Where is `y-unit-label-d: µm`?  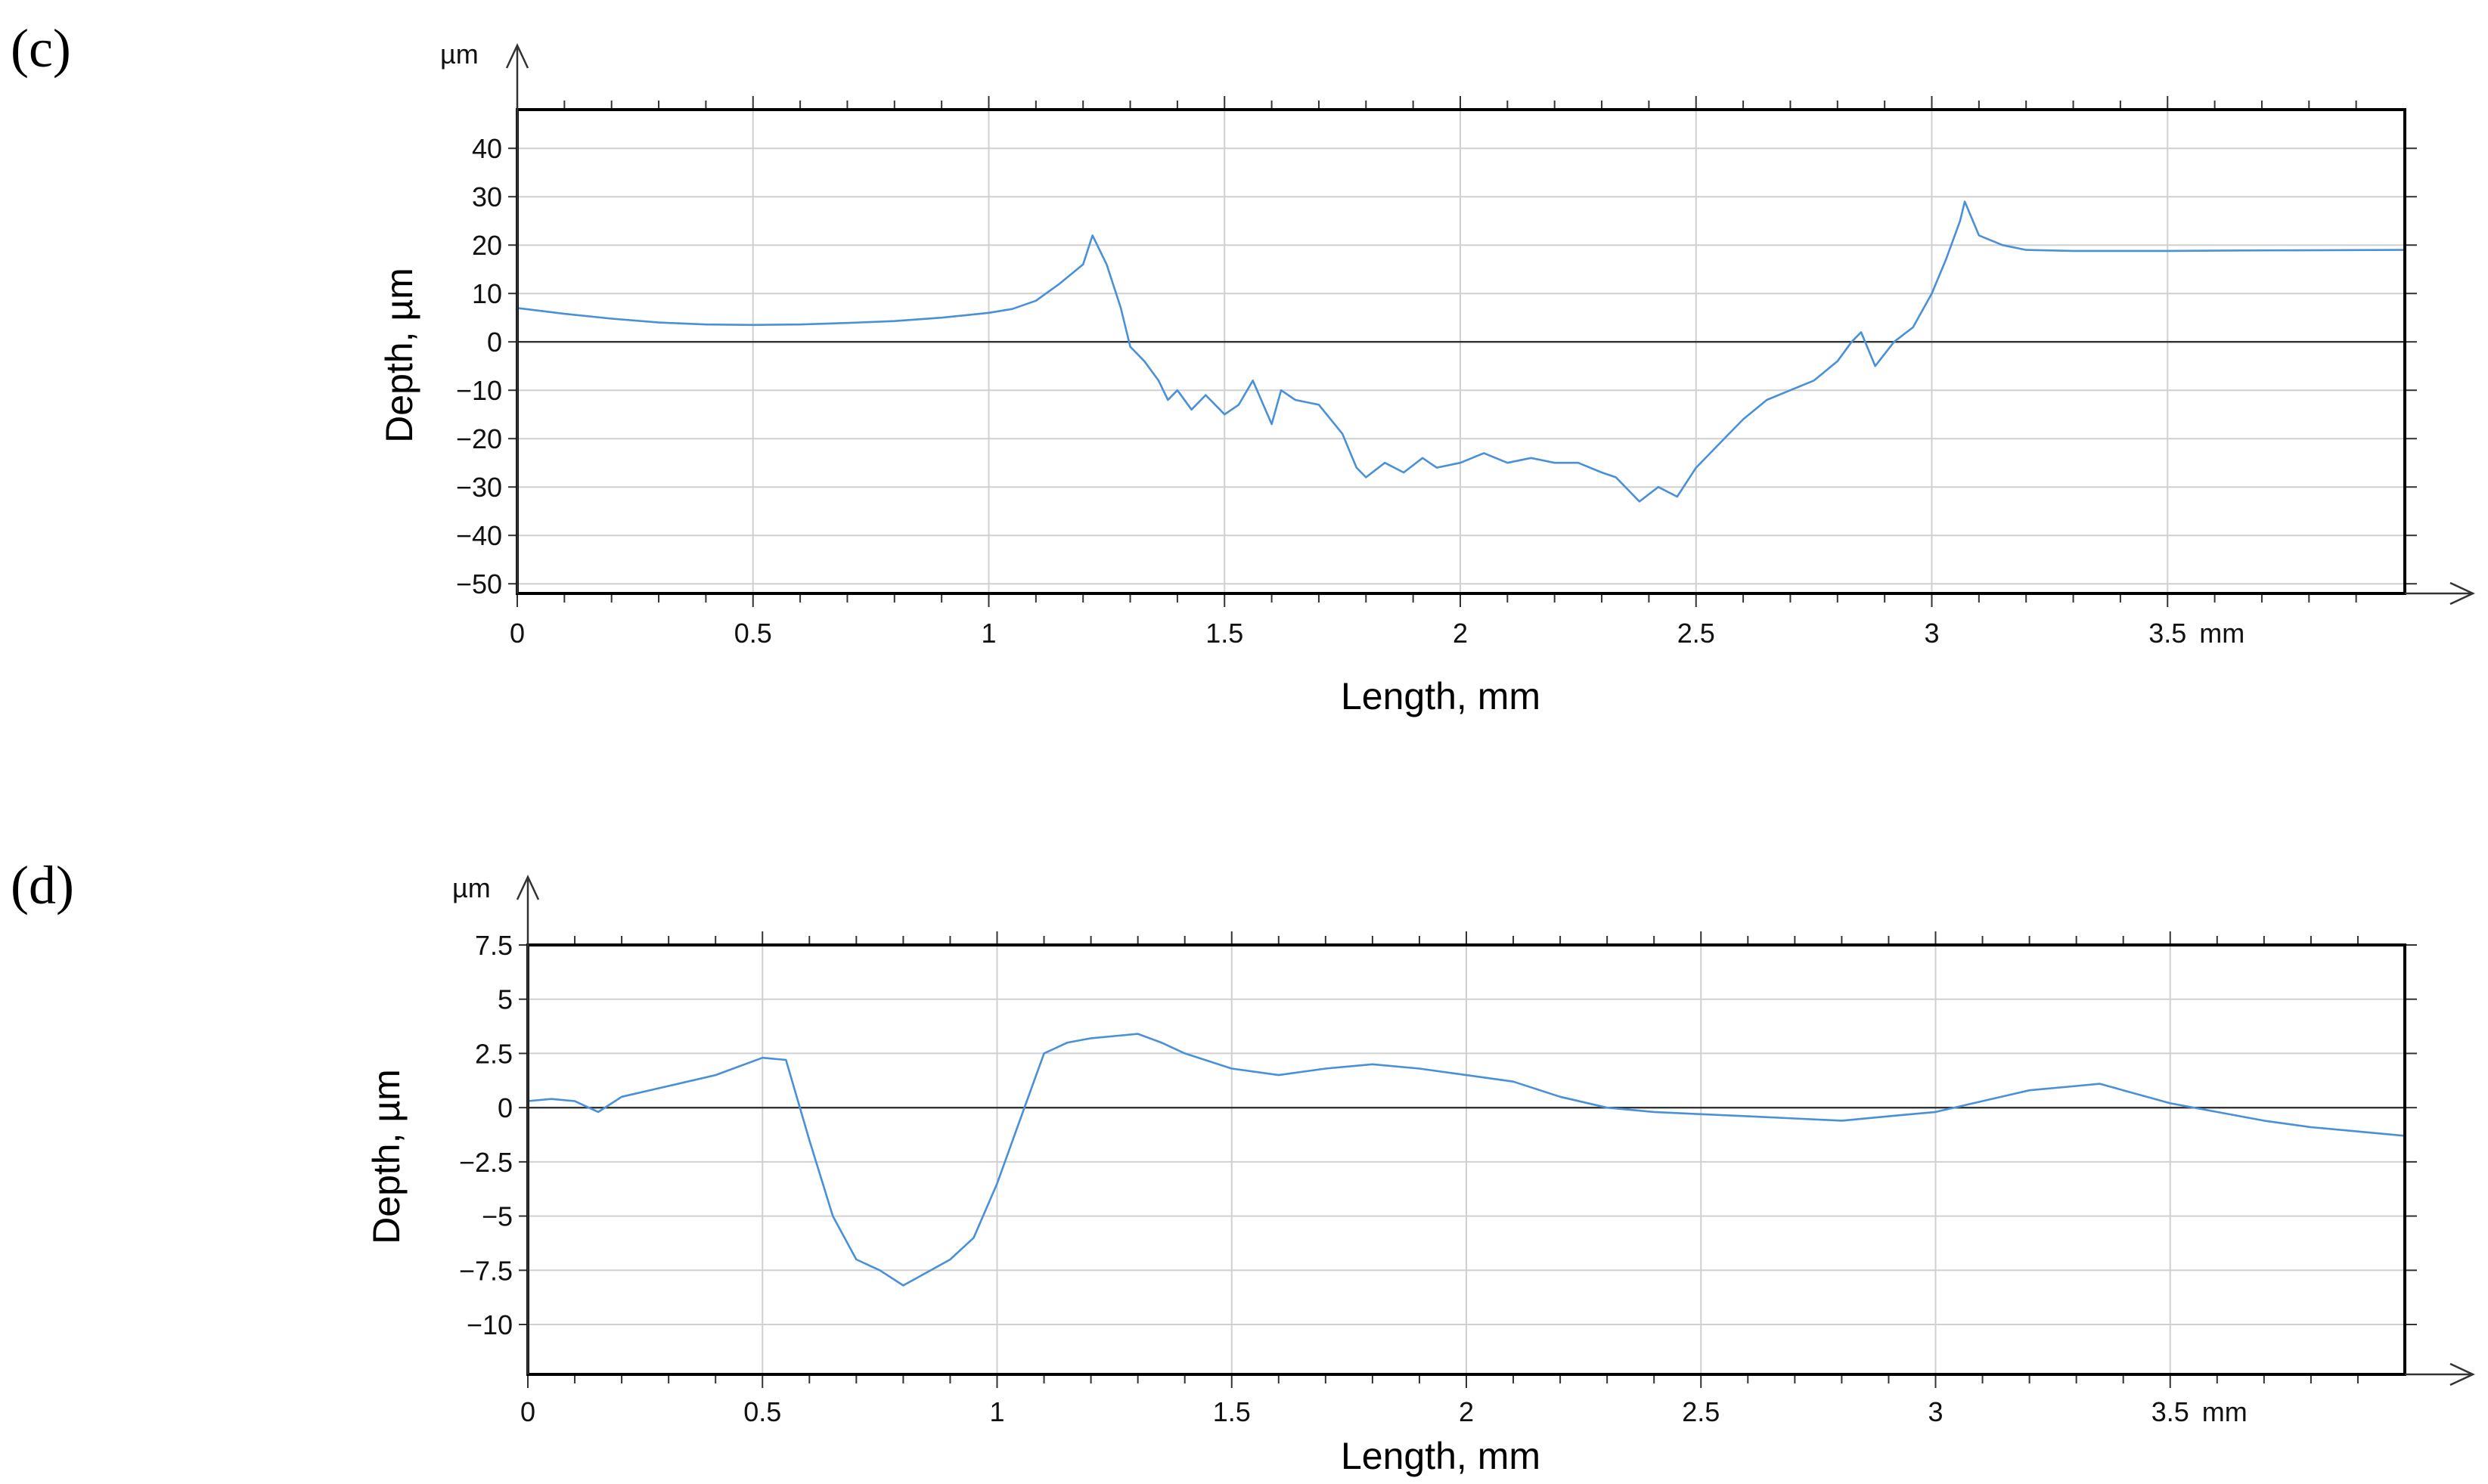
y-unit-label-d: µm is located at coordinates (471, 887).